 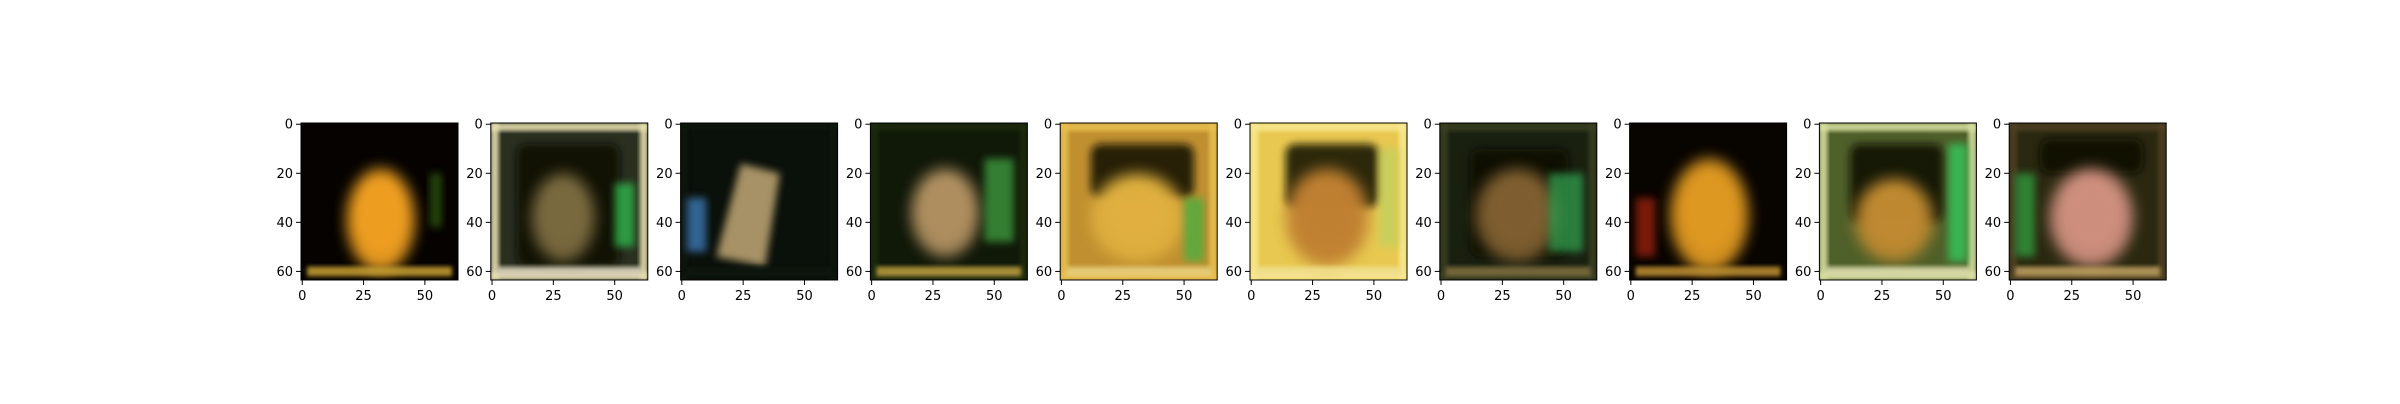 I want to click on panel-5: 0 25 50 0 20 40 60, so click(x=1127, y=211).